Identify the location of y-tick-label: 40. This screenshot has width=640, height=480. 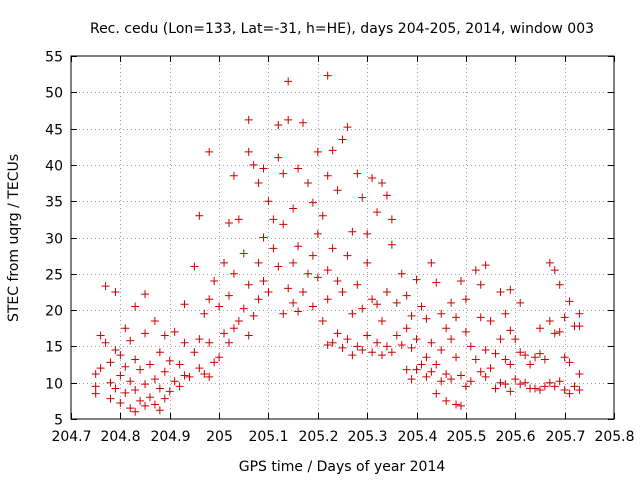
(54, 167).